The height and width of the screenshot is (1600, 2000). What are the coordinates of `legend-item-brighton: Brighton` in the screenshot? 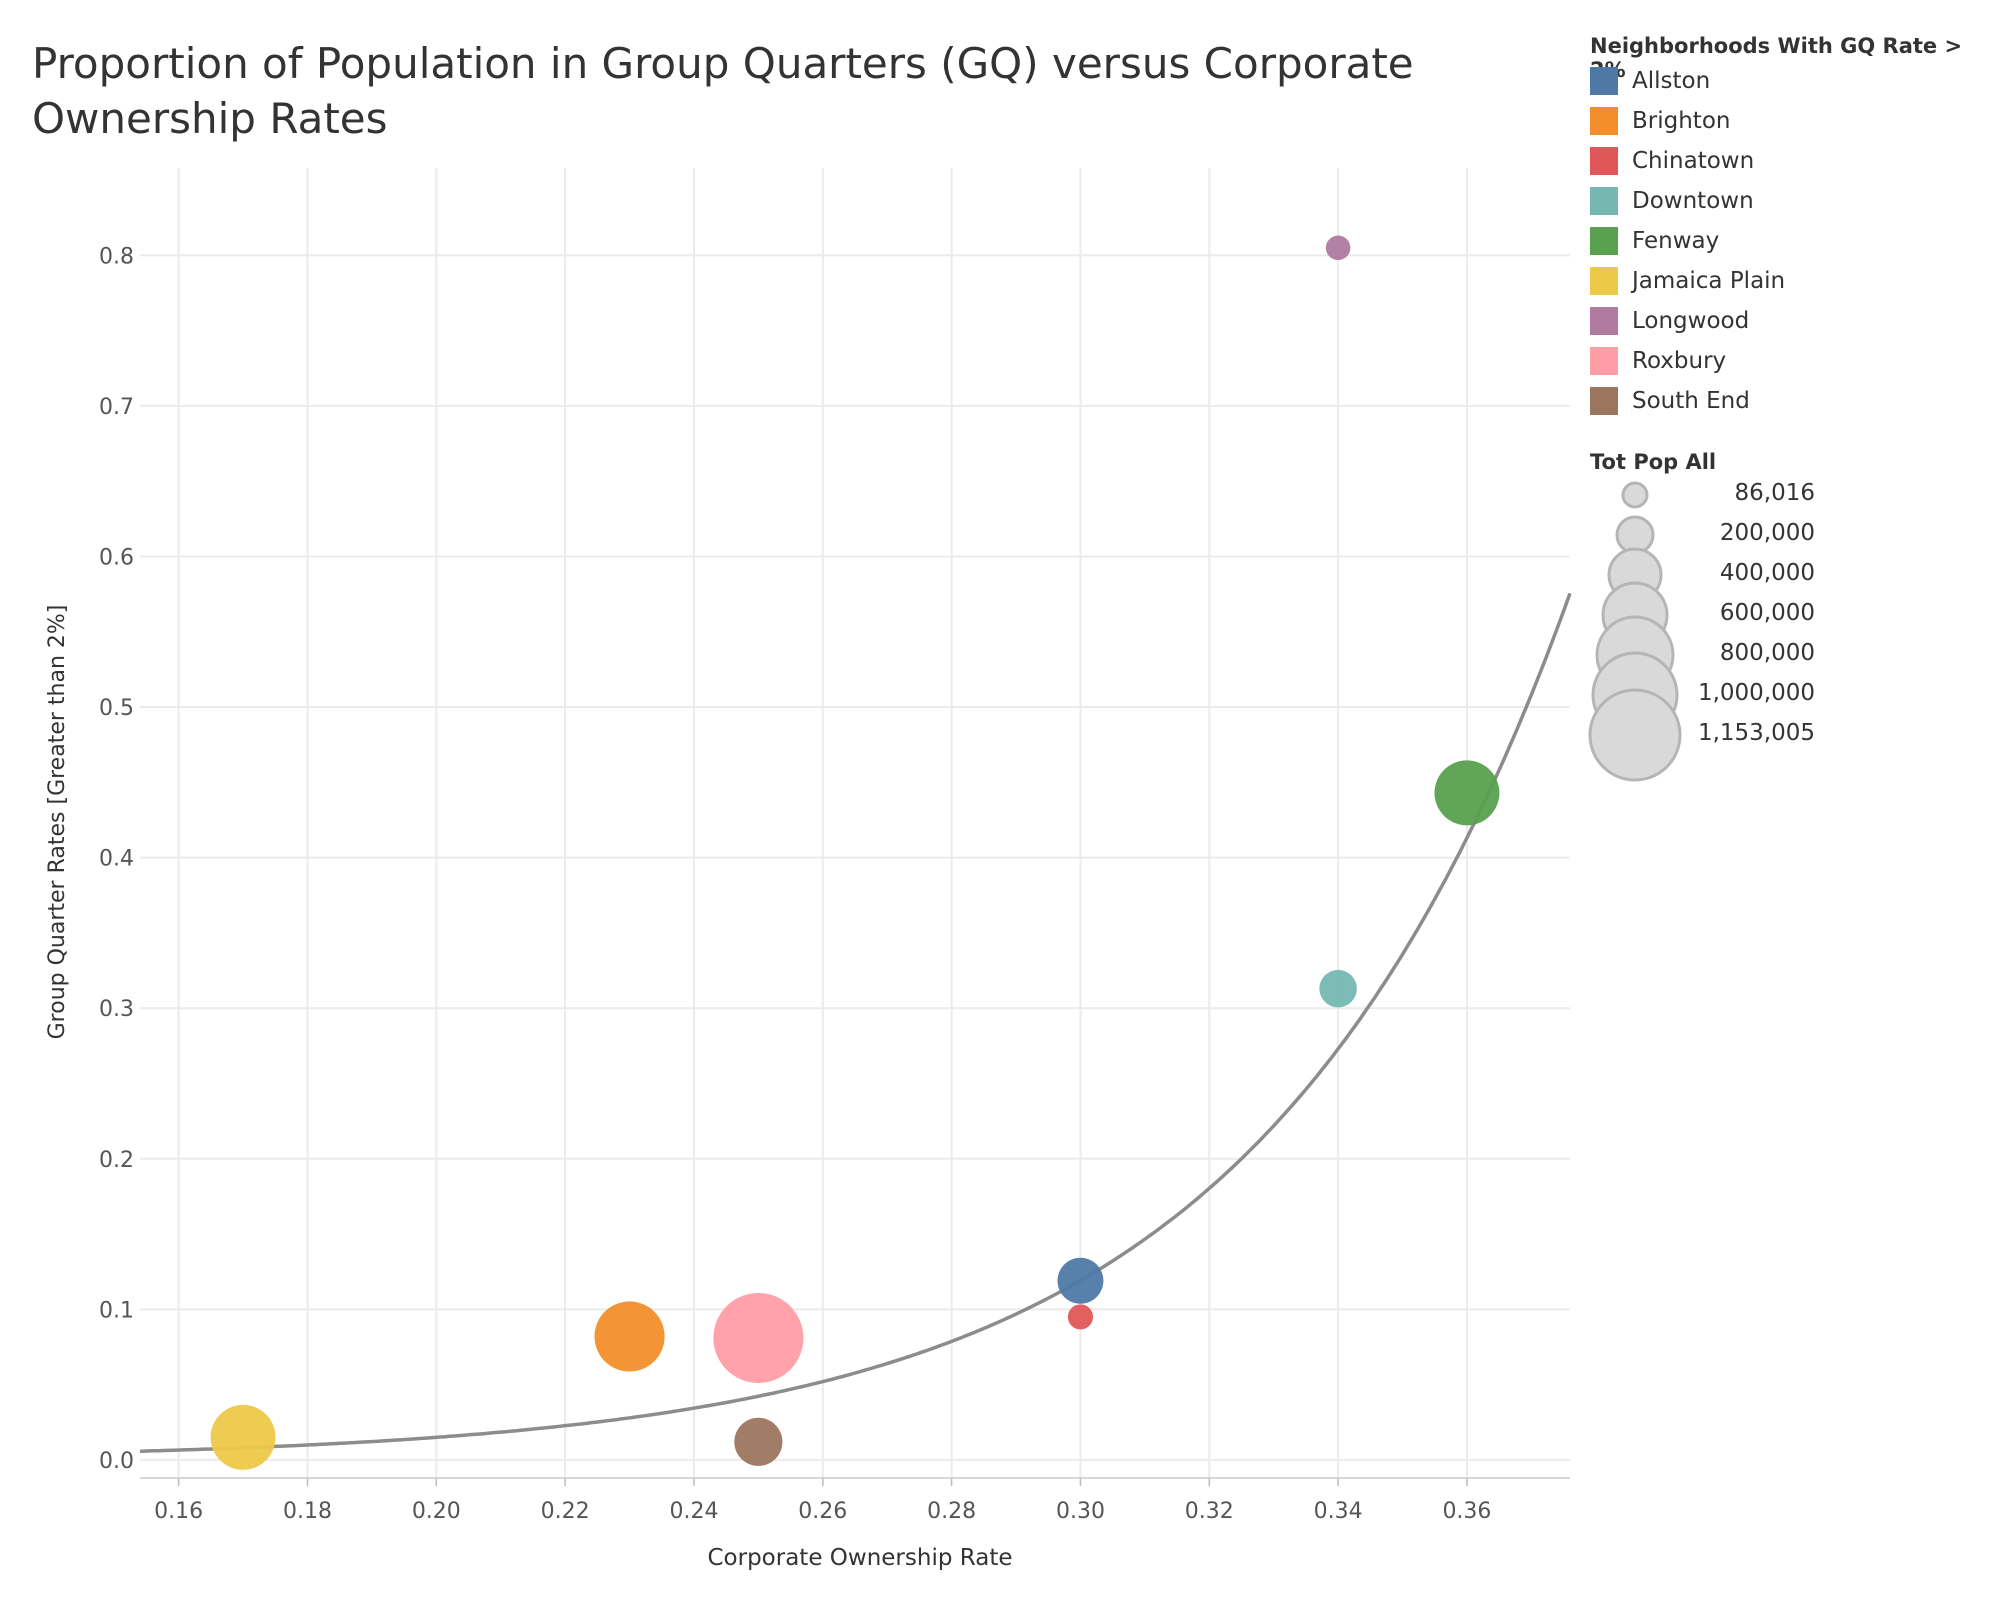 It's located at (1660, 121).